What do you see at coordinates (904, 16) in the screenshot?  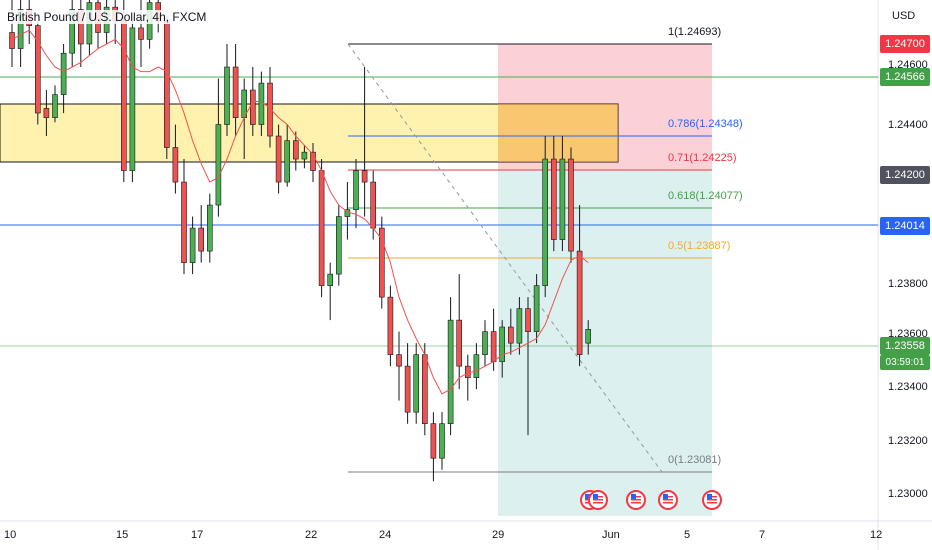 I see `currency-label: USD` at bounding box center [904, 16].